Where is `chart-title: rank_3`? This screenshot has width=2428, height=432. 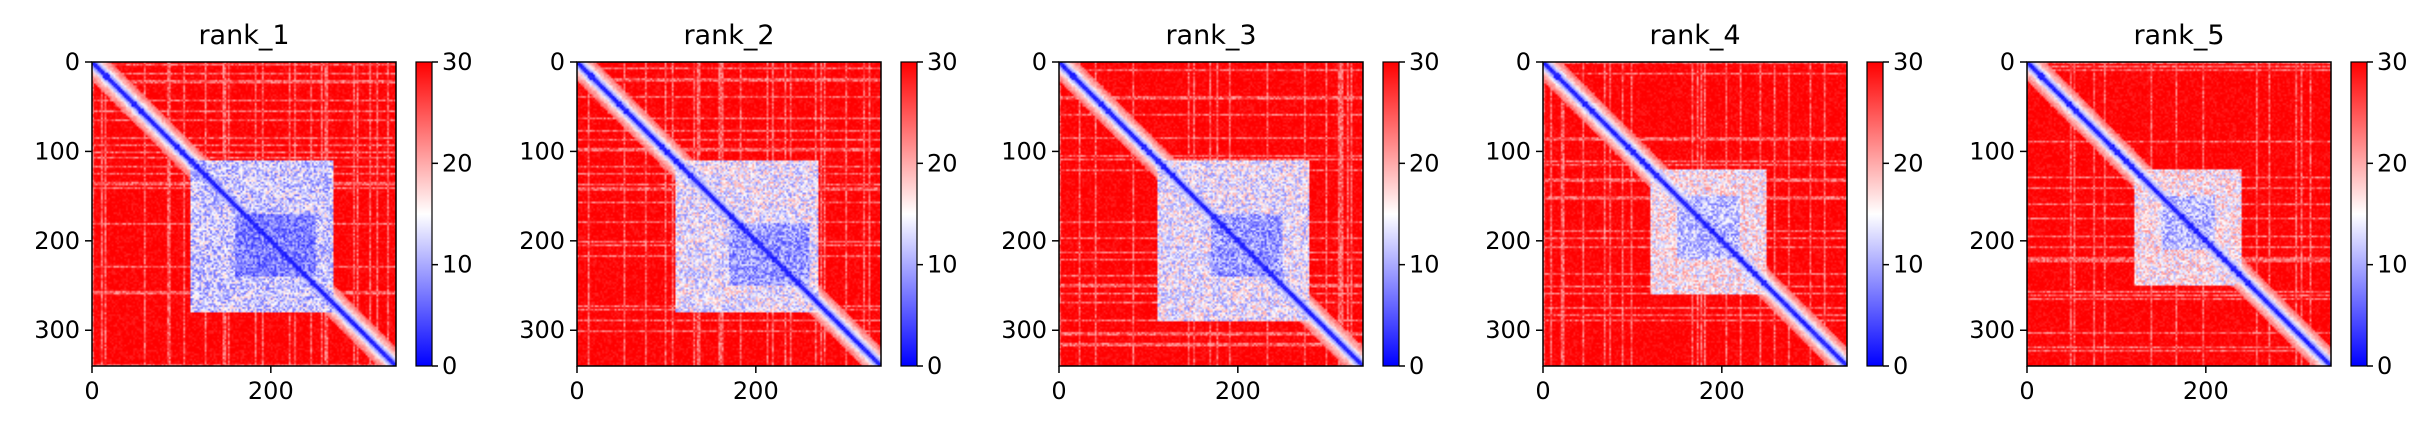
chart-title: rank_3 is located at coordinates (1210, 35).